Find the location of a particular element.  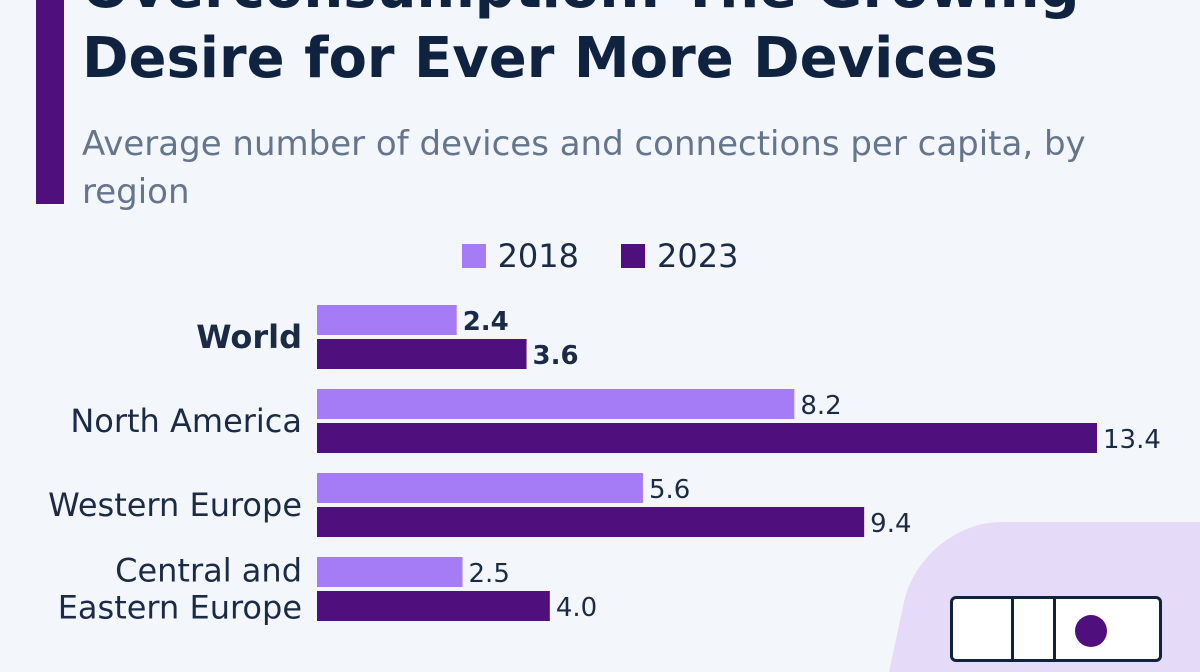

legend: 2018 2023 is located at coordinates (600, 256).